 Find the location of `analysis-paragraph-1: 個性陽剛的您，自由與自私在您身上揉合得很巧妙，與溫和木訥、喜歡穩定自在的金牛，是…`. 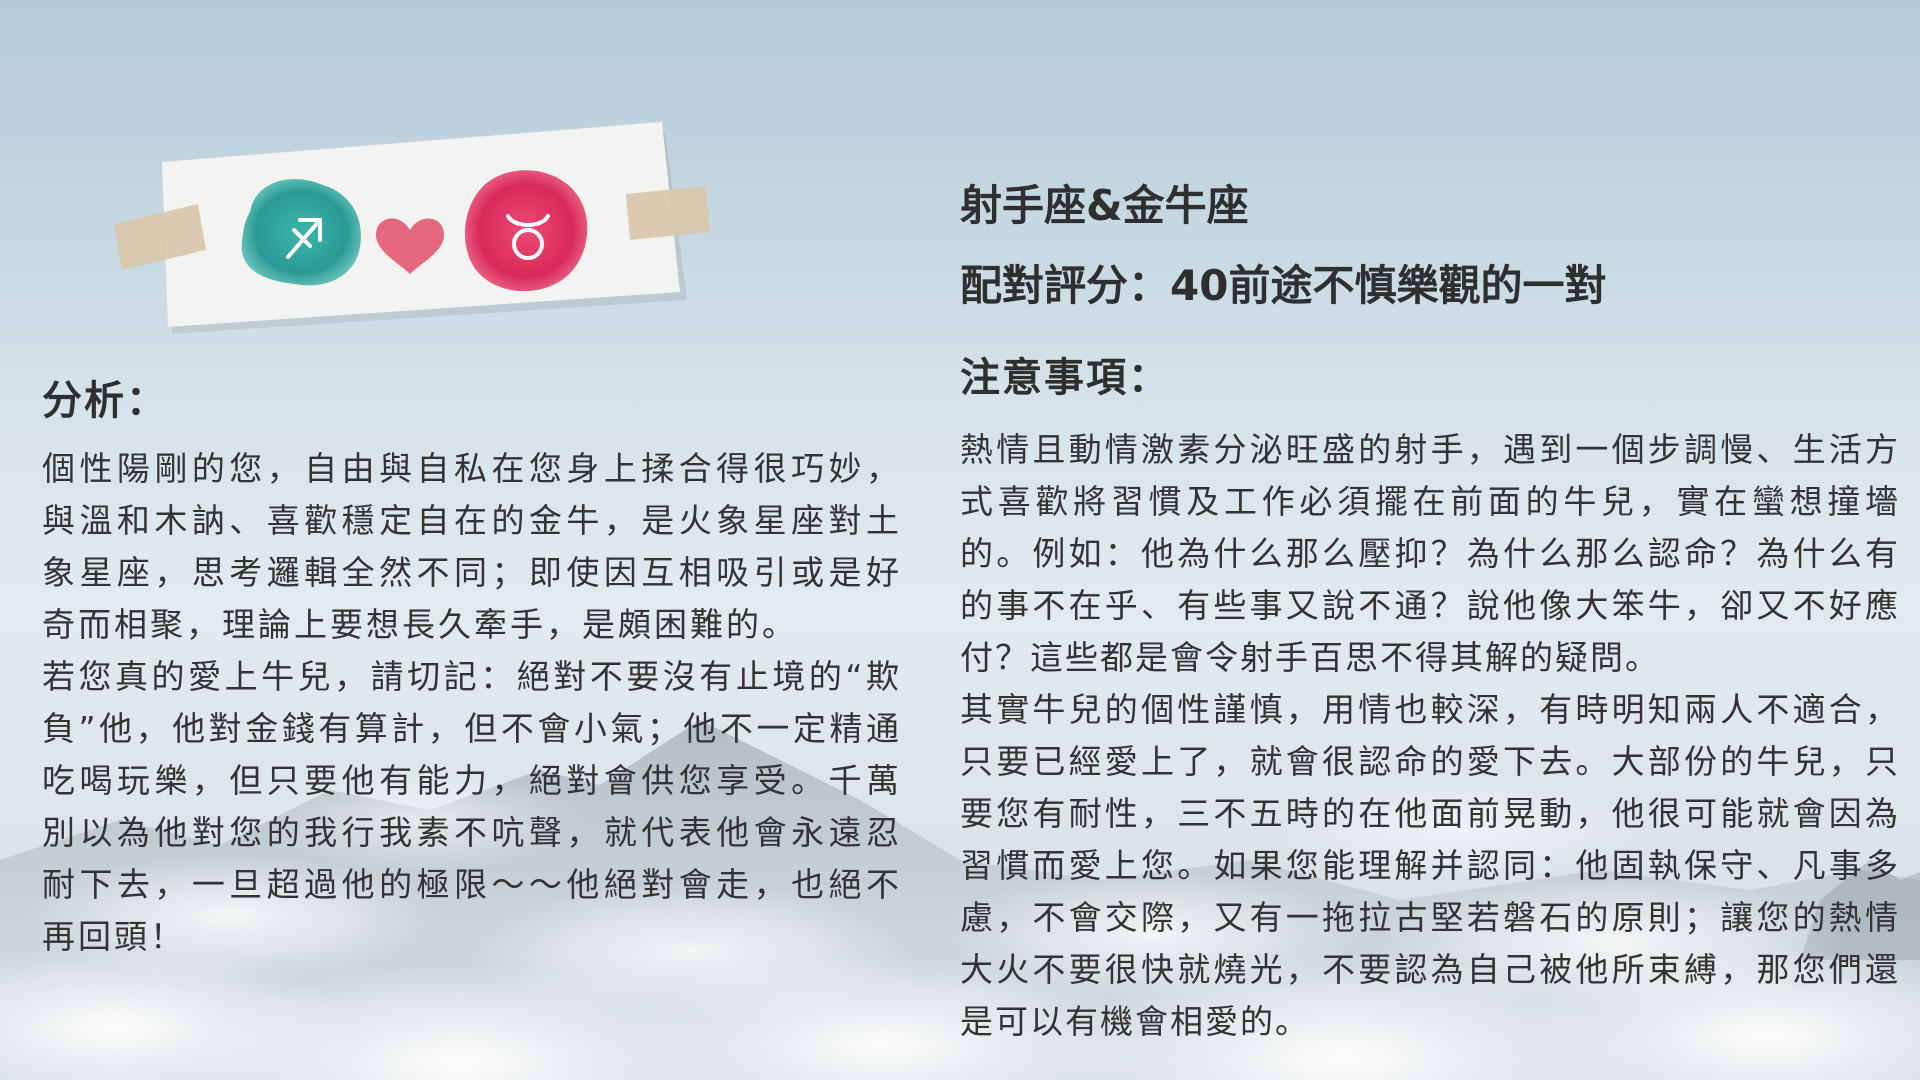

analysis-paragraph-1: 個性陽剛的您，自由與自私在您身上揉合得很巧妙，與溫和木訥、喜歡穩定自在的金牛，是… is located at coordinates (472, 546).